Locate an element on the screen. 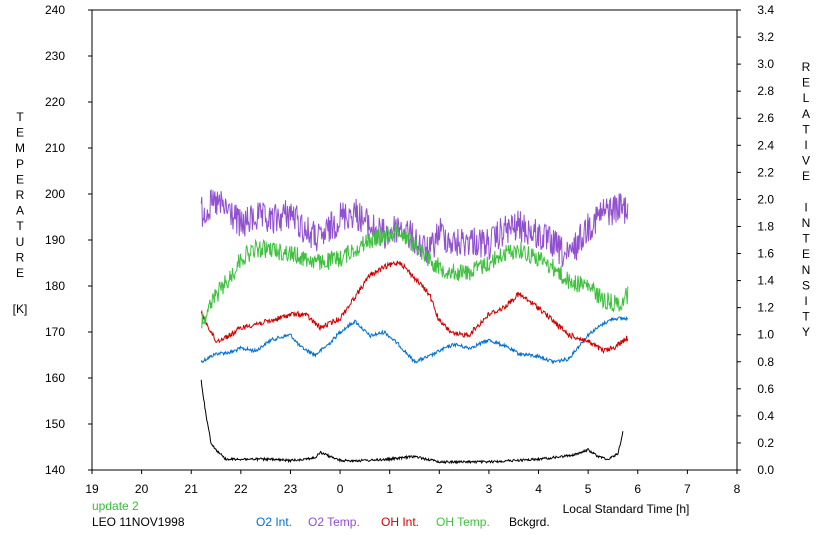  x-axis-label: Local Standard Time [h] is located at coordinates (626, 509).